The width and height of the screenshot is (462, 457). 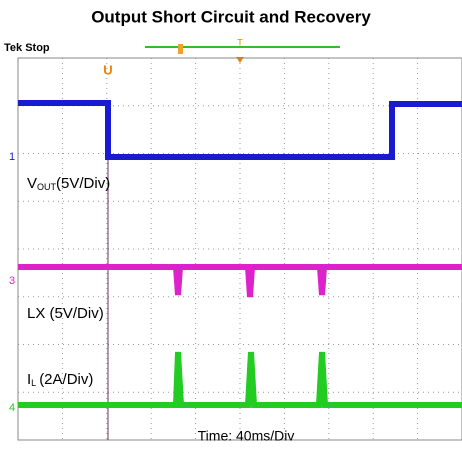 What do you see at coordinates (240, 130) in the screenshot?
I see `vout-trace` at bounding box center [240, 130].